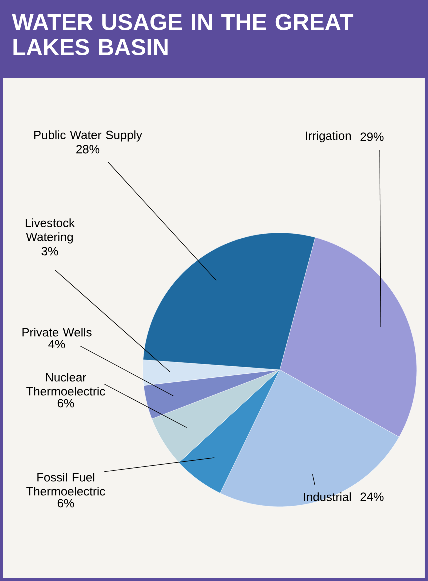 The width and height of the screenshot is (428, 581). What do you see at coordinates (327, 497) in the screenshot?
I see `slice-label: Industrial` at bounding box center [327, 497].